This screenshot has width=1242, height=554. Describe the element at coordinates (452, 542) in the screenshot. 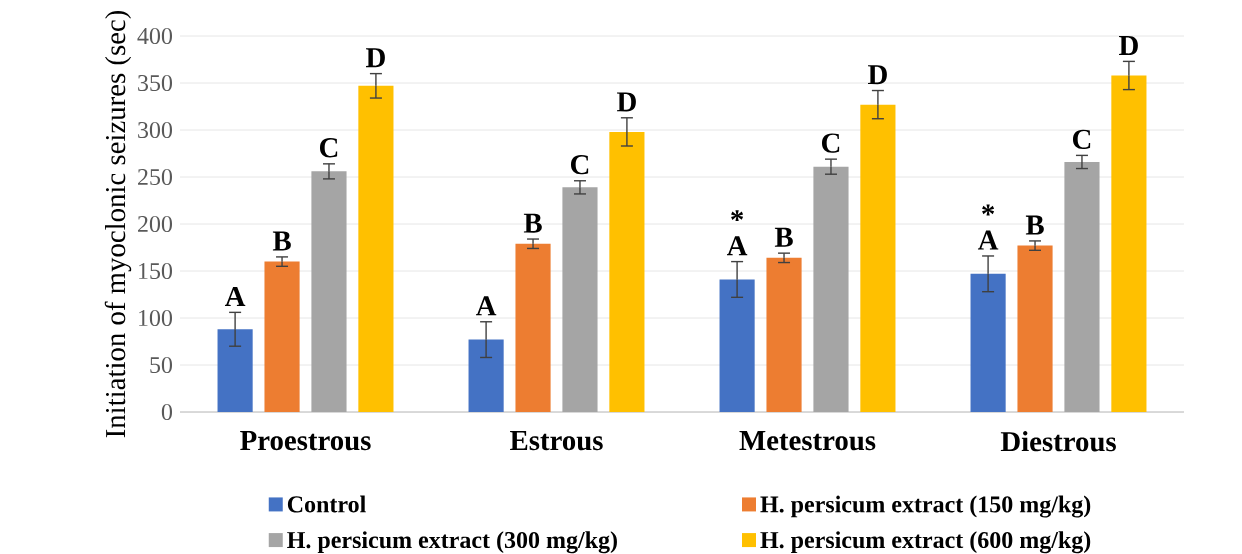

I see `legend-label: H. persicum extract (300 mg/kg)` at that location.